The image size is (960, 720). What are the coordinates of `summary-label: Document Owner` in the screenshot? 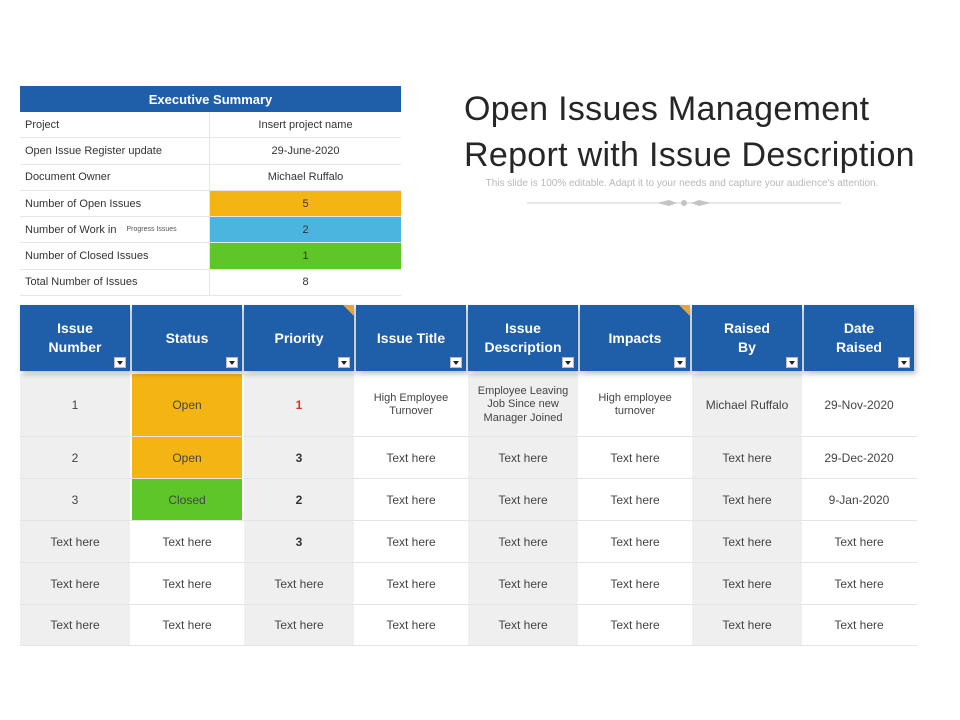 It's located at (115, 177).